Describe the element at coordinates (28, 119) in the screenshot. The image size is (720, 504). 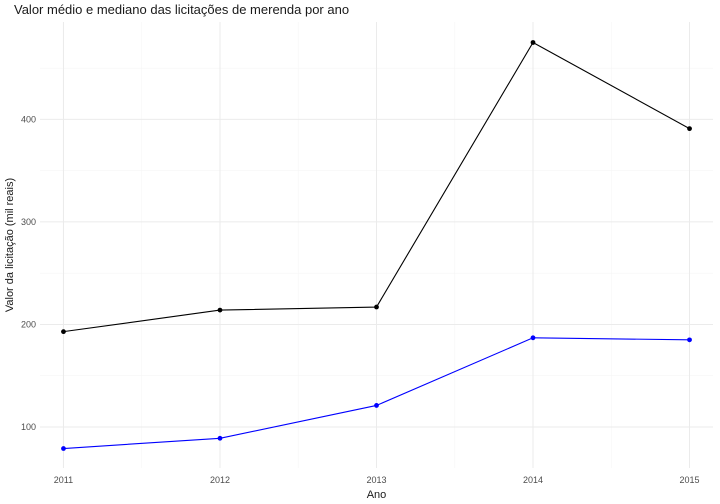
I see `y-tick-label: 400` at that location.